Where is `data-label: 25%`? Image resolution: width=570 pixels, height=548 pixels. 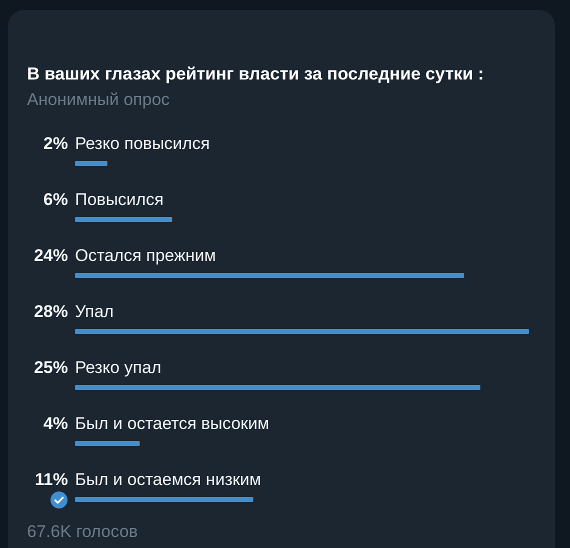
data-label: 25% is located at coordinates (51, 367).